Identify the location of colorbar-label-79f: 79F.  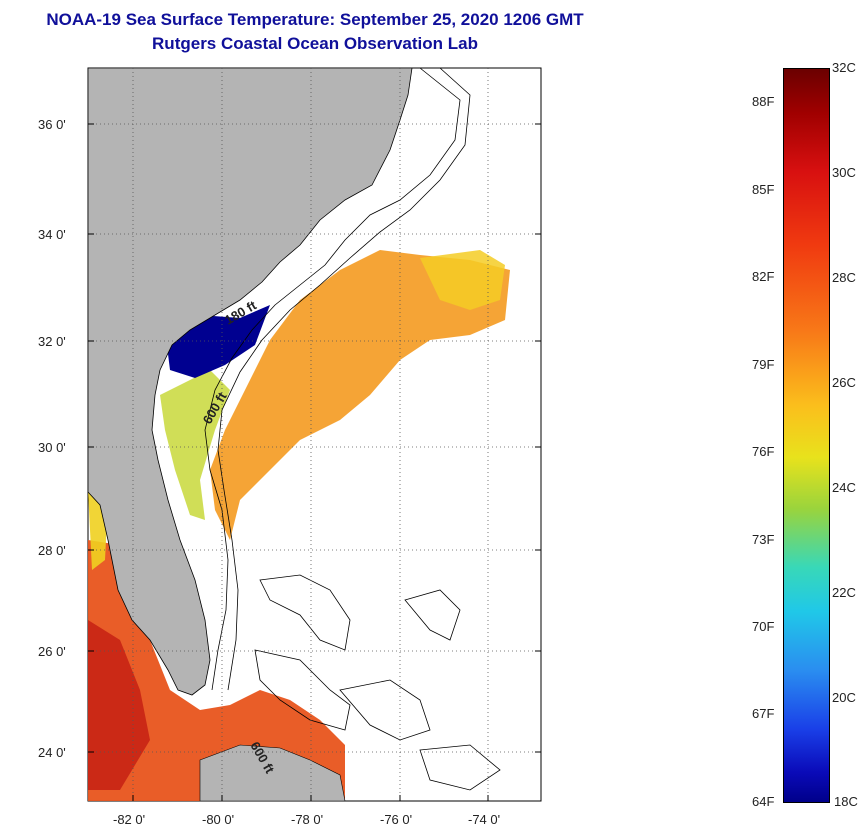
(763, 364).